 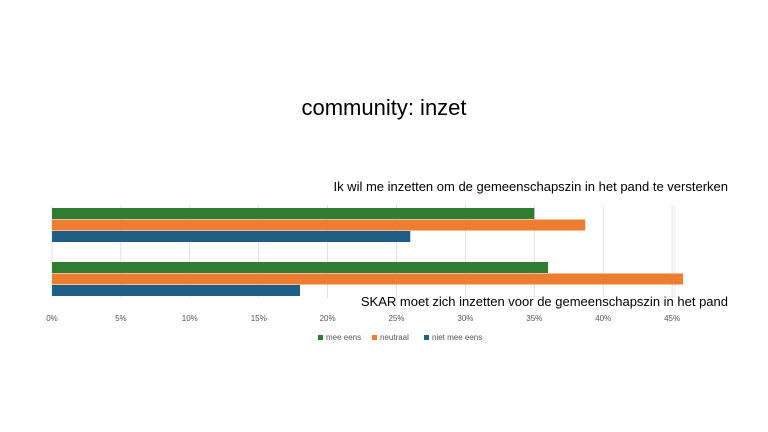 What do you see at coordinates (672, 318) in the screenshot?
I see `x-tick-label: 45%` at bounding box center [672, 318].